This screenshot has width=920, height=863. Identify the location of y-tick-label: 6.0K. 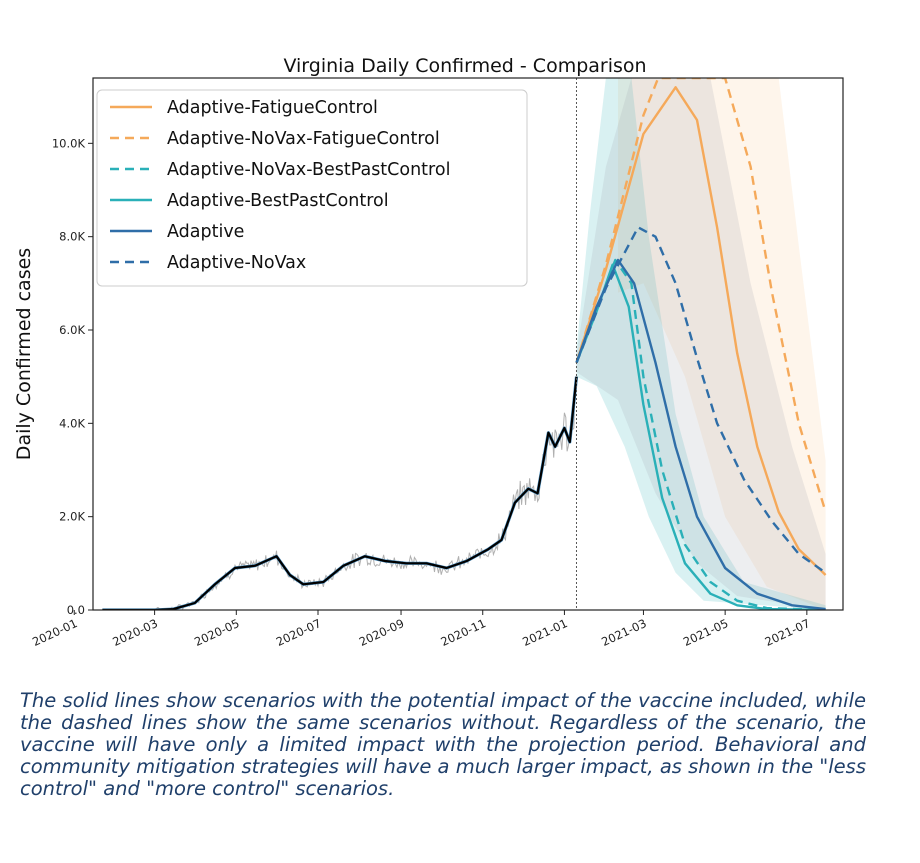
(72, 330).